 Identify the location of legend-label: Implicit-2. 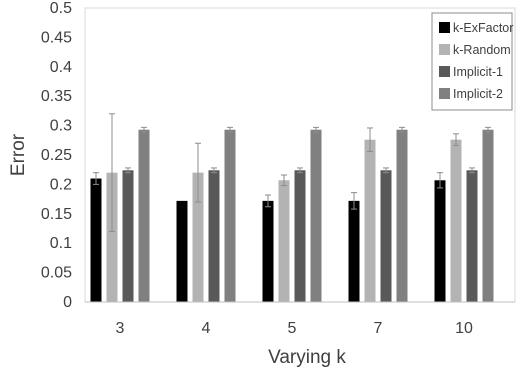
(478, 94).